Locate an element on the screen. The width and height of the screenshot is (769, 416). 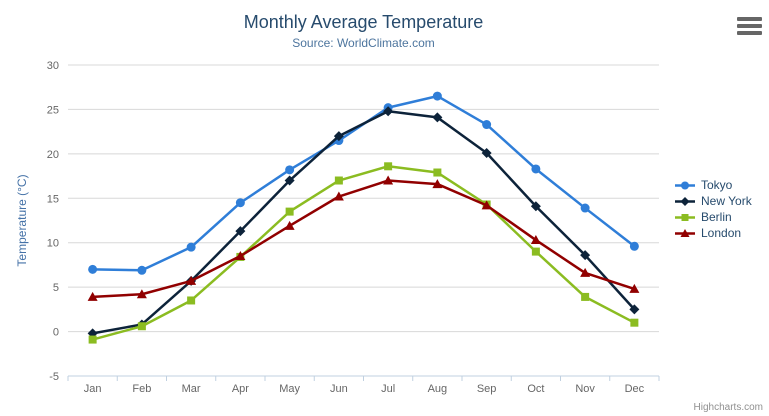
legend-label: Berlin is located at coordinates (716, 217).